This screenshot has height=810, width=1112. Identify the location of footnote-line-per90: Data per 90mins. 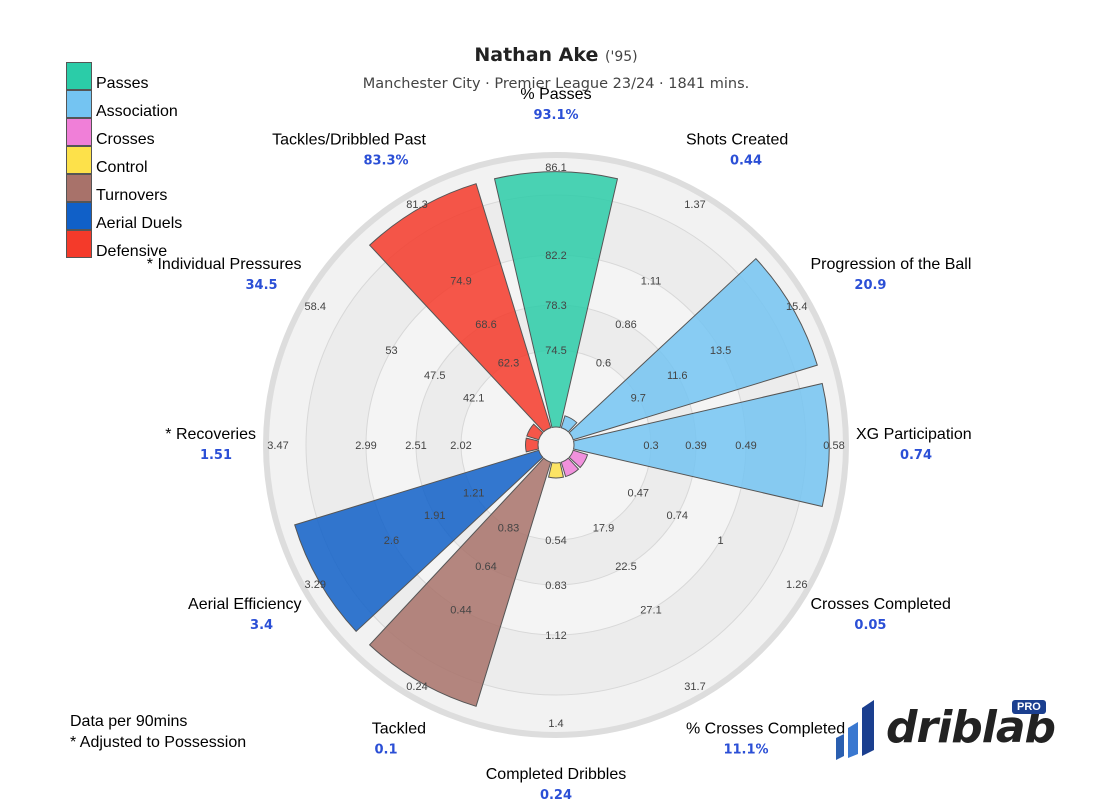
(129, 721).